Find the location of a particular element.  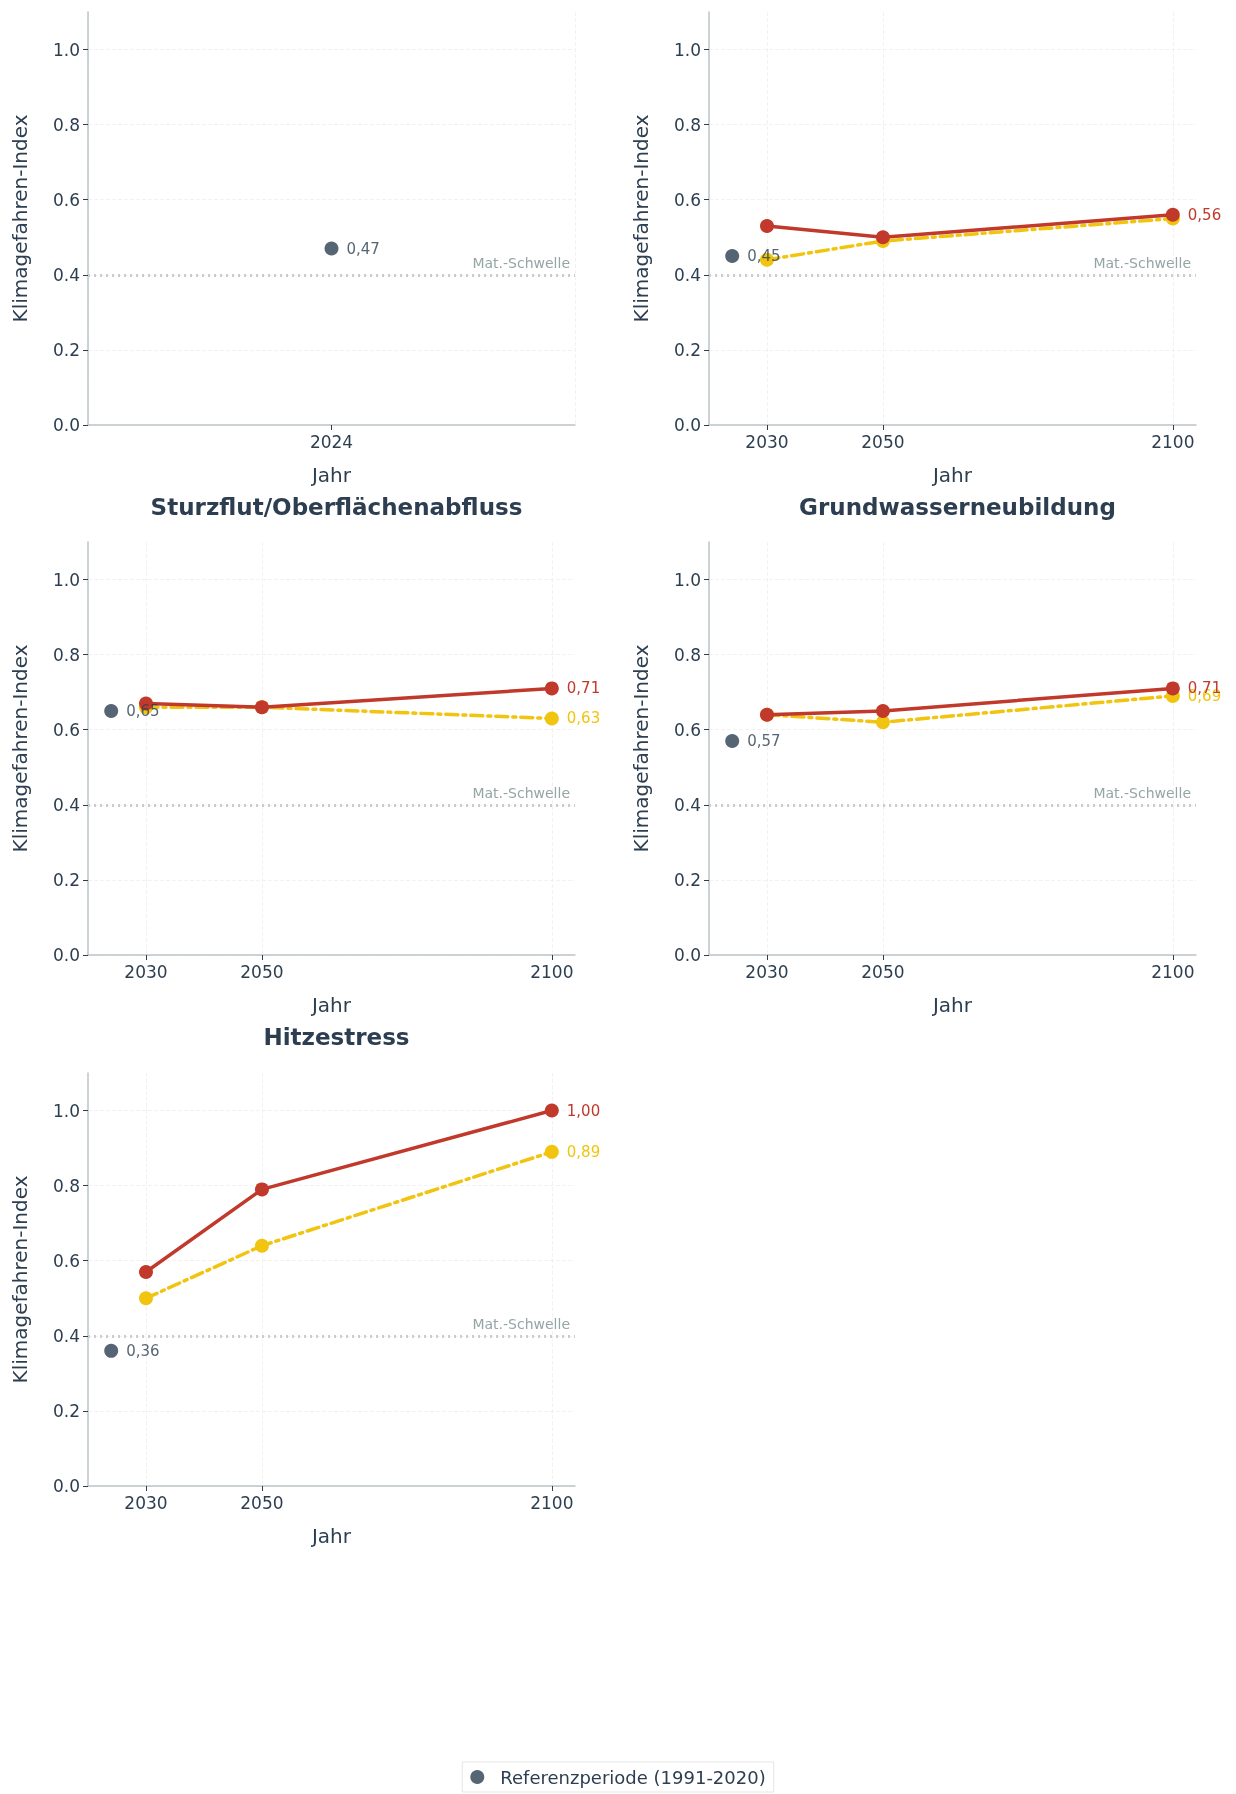

x-tick-label: 2024 is located at coordinates (331, 441).